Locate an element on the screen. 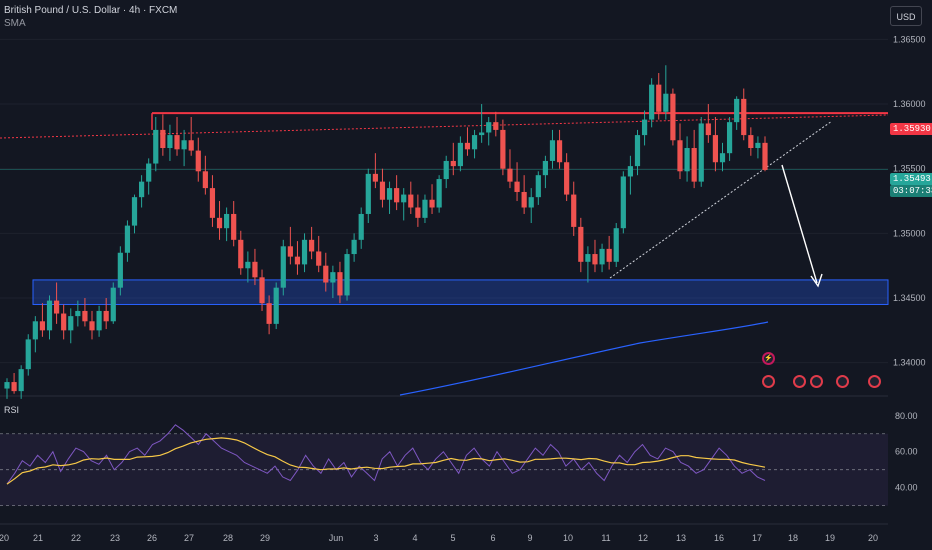 The height and width of the screenshot is (550, 932). date-axis-label: 28 is located at coordinates (228, 538).